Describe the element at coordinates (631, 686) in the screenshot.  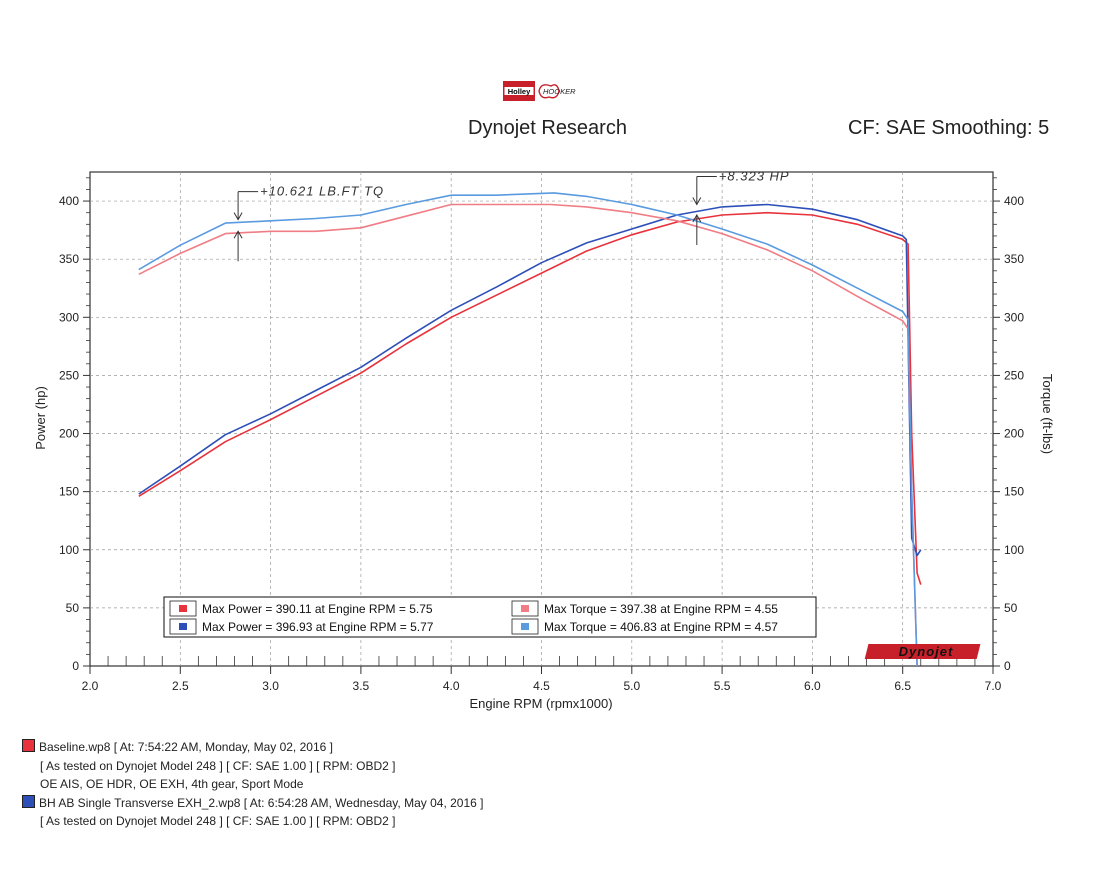
I see `x-tick-label: 5.0` at that location.